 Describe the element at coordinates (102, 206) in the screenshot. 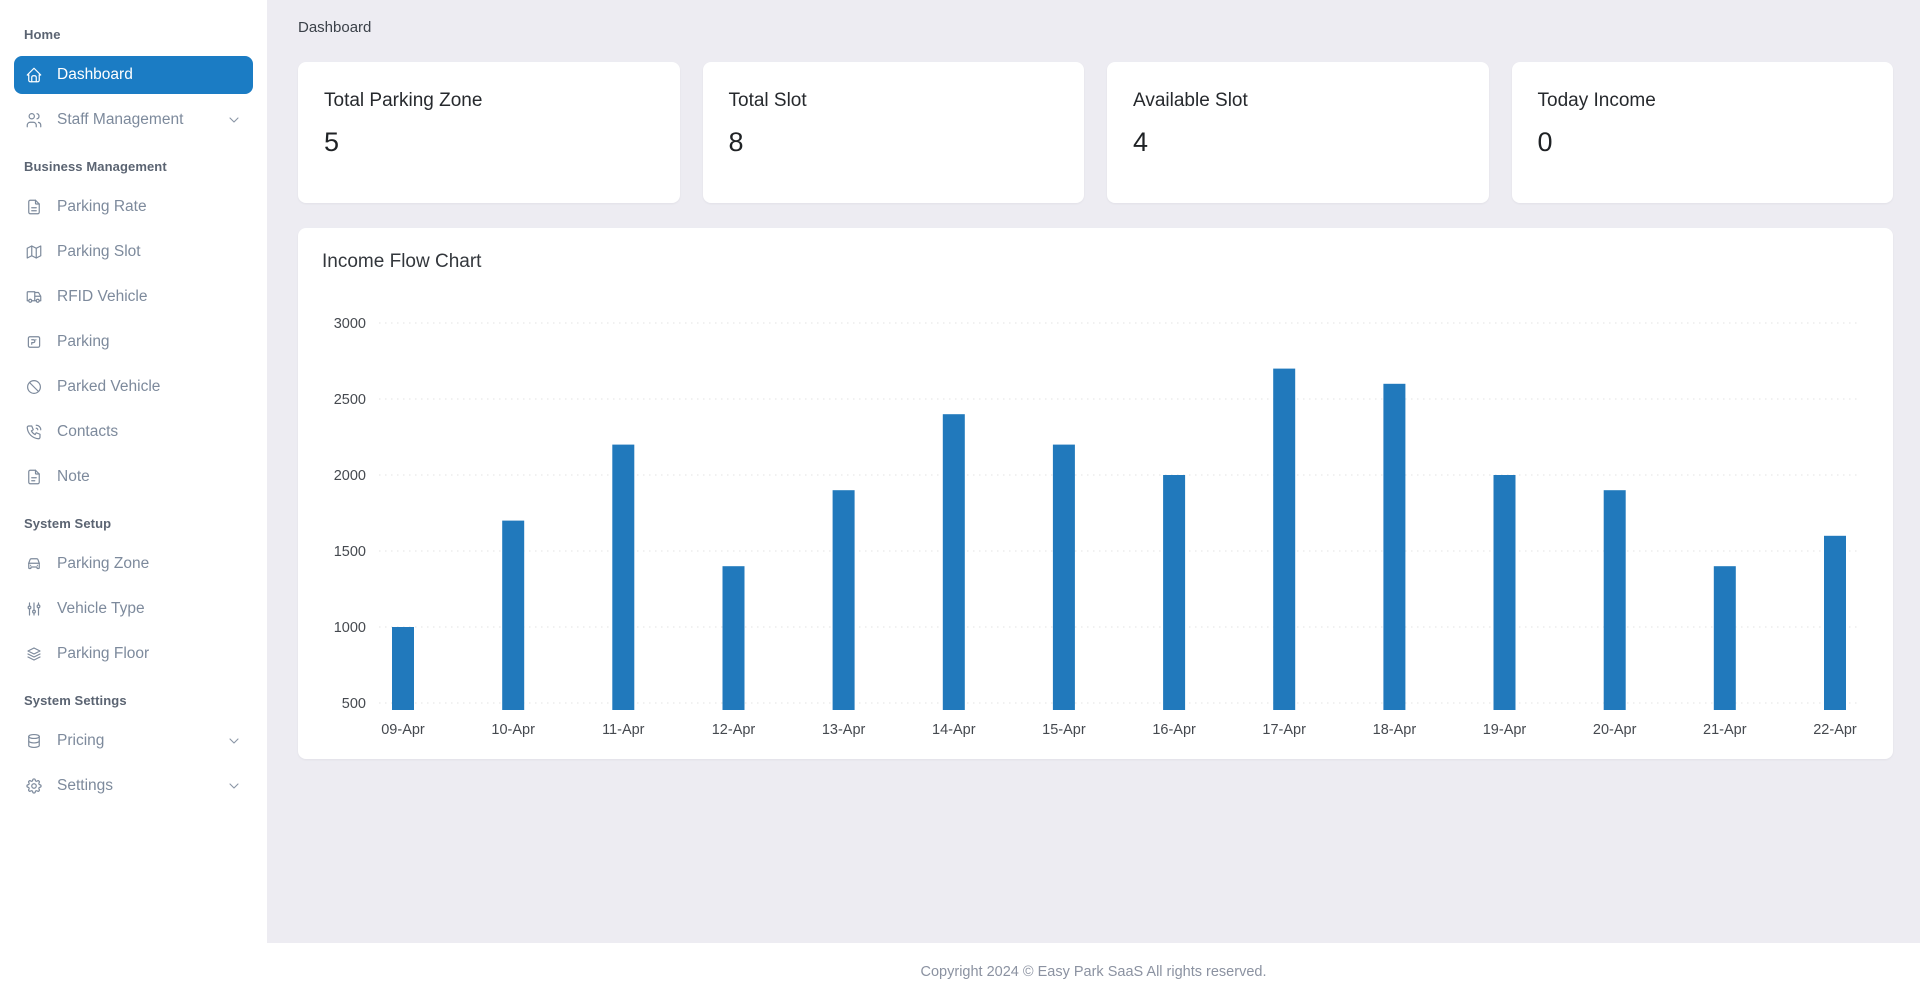

I see `sidebar-item-label: Parking Rate` at that location.